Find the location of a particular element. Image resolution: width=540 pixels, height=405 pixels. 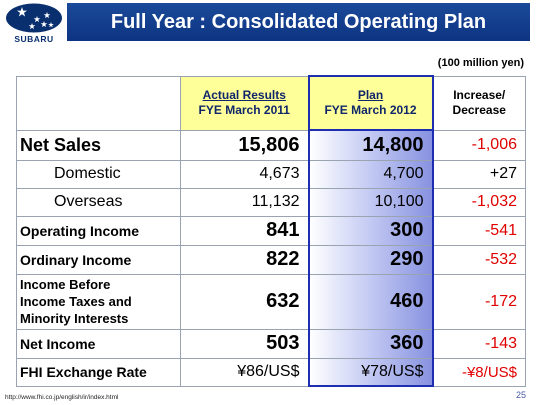

change-value: -143 is located at coordinates (479, 343).